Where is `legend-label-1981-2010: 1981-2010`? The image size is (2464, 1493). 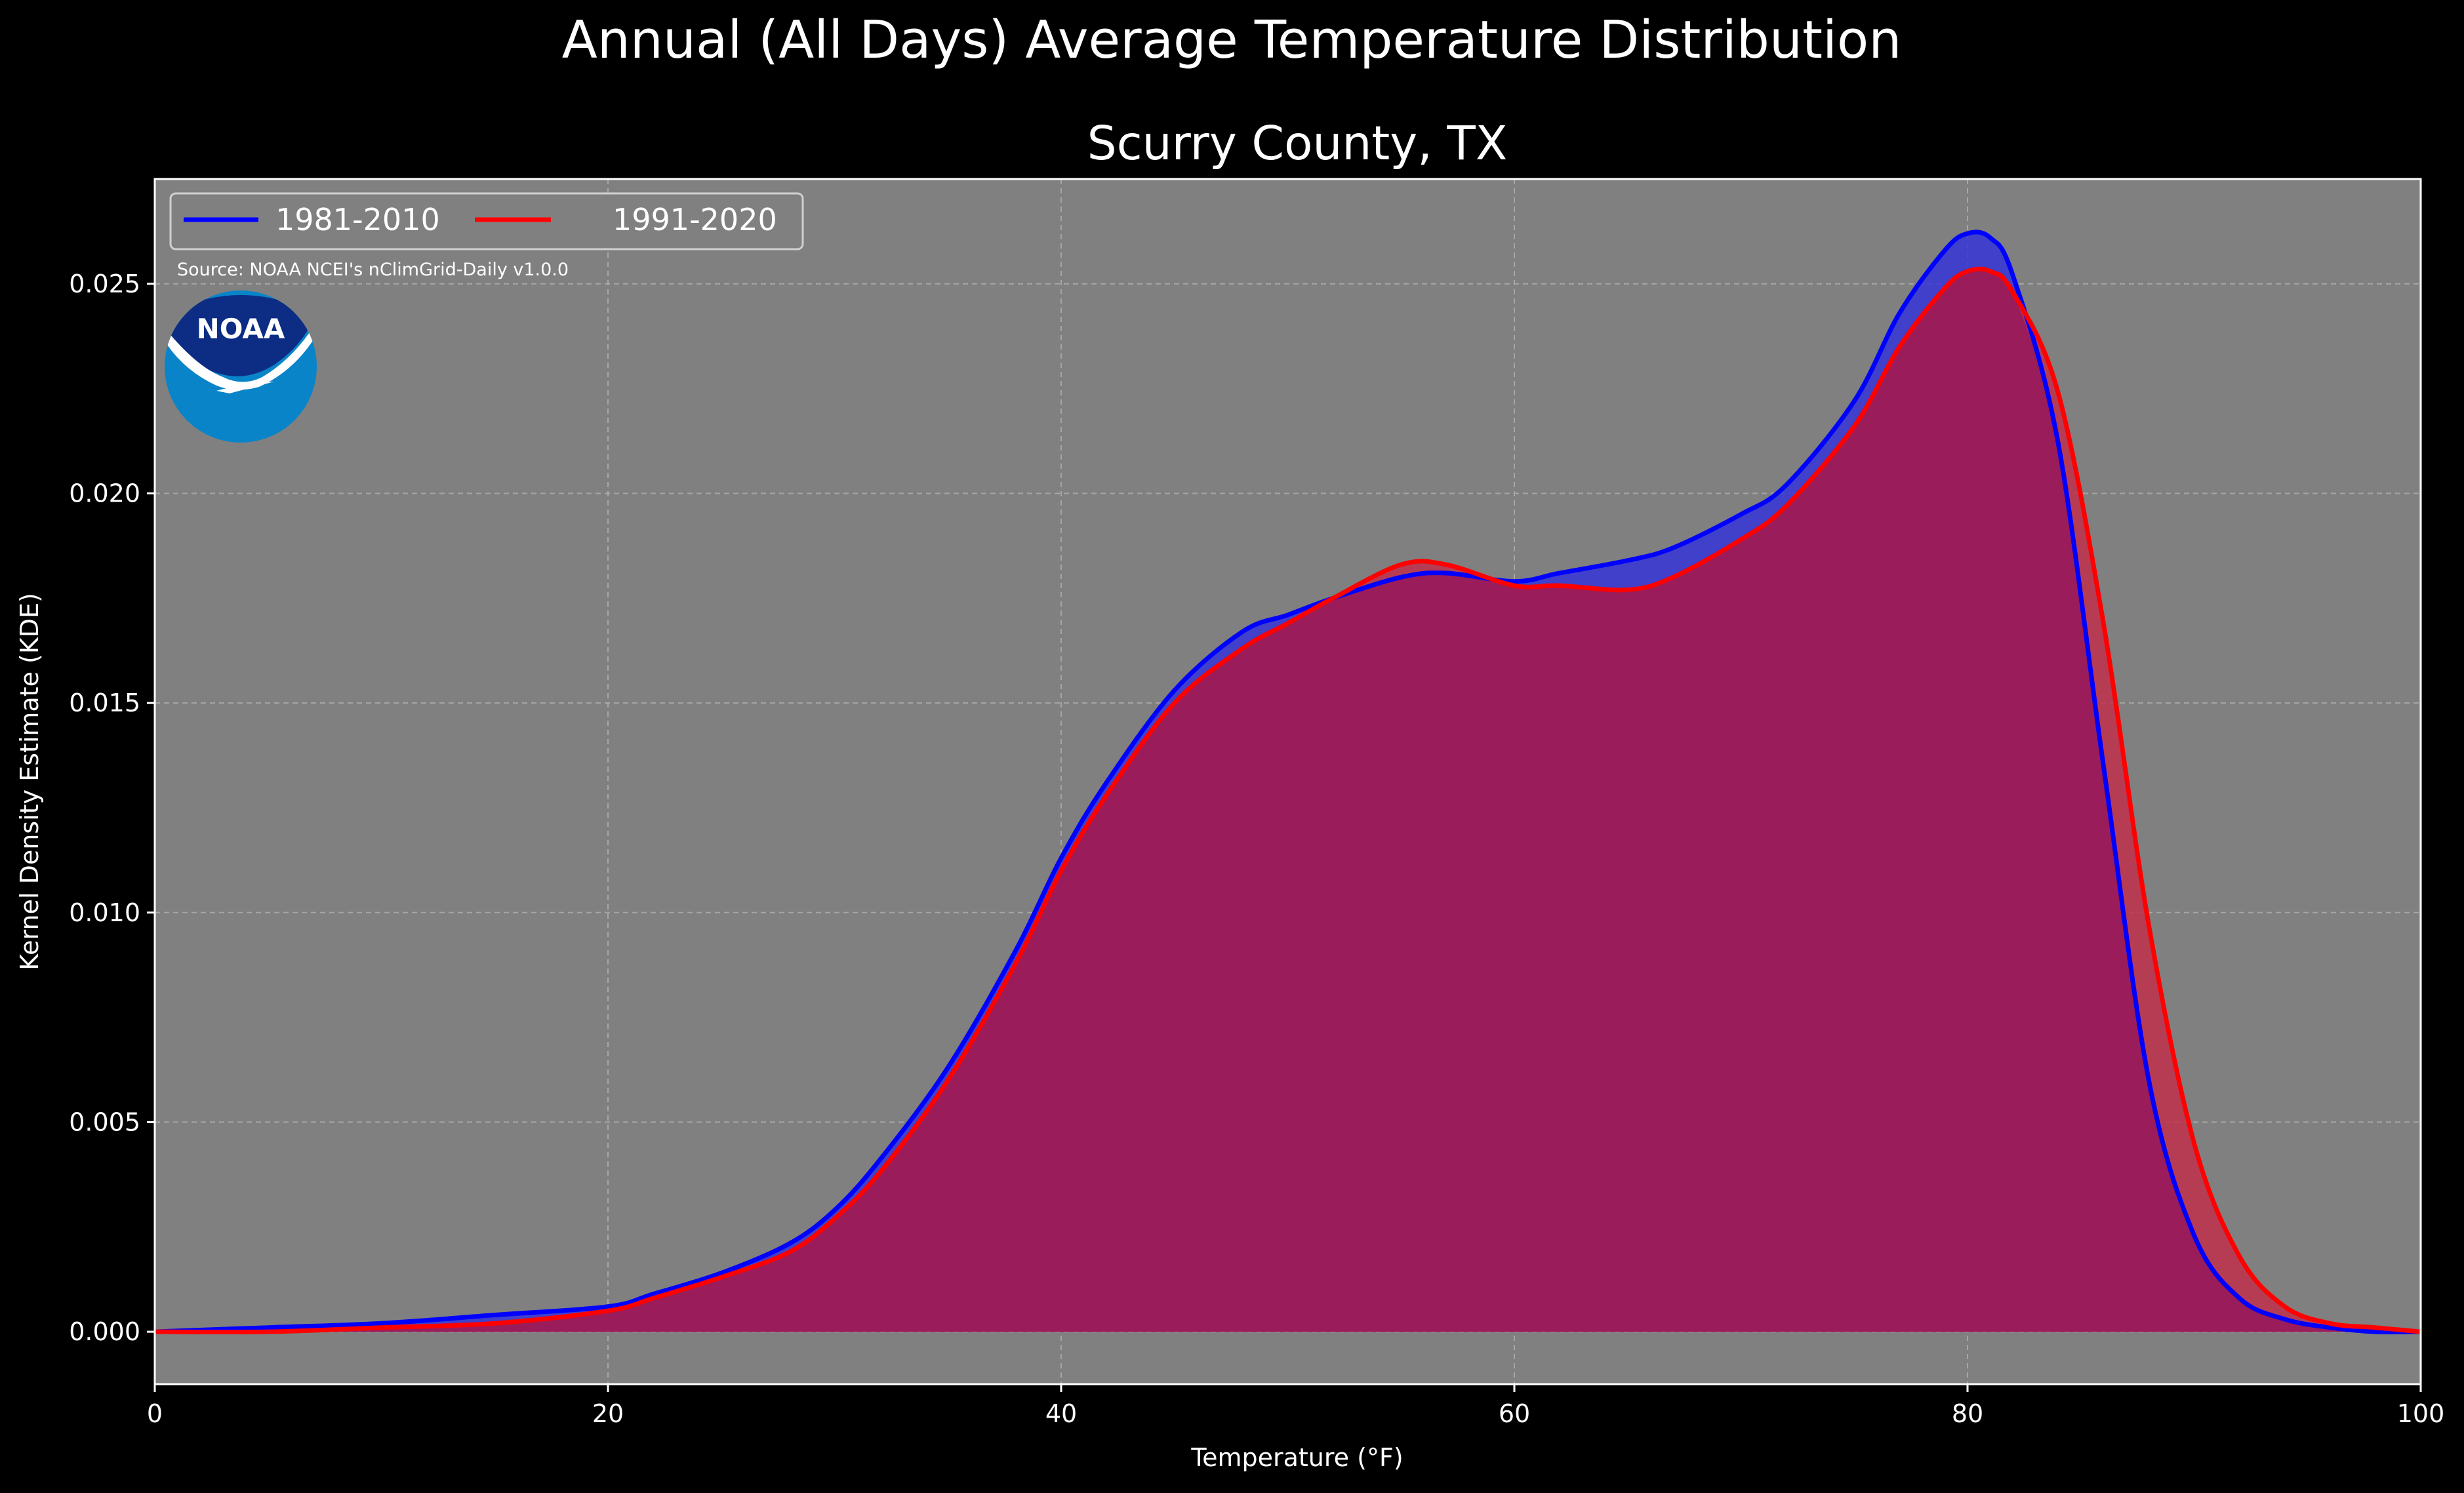 legend-label-1981-2010: 1981-2010 is located at coordinates (357, 219).